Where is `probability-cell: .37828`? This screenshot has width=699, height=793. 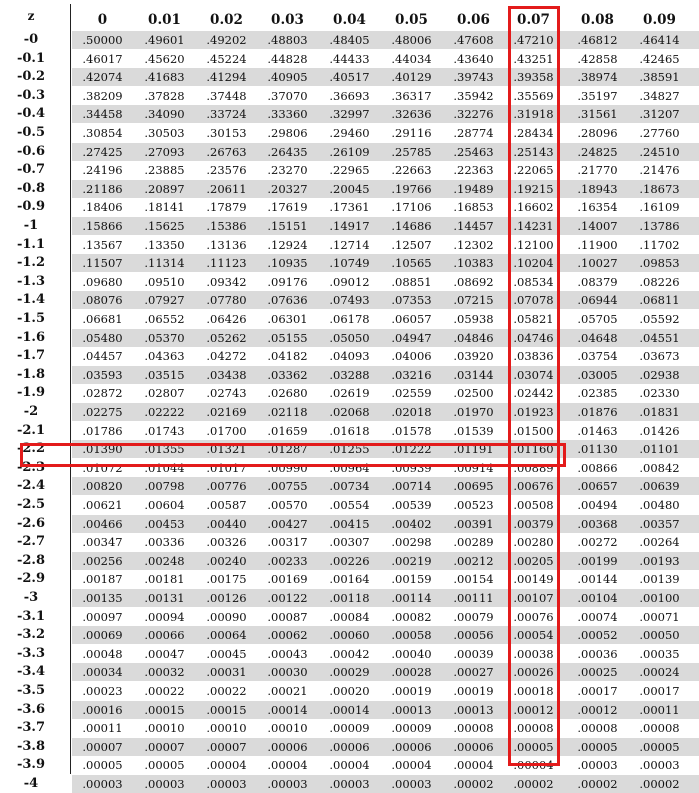
probability-cell: .37828 is located at coordinates (164, 95).